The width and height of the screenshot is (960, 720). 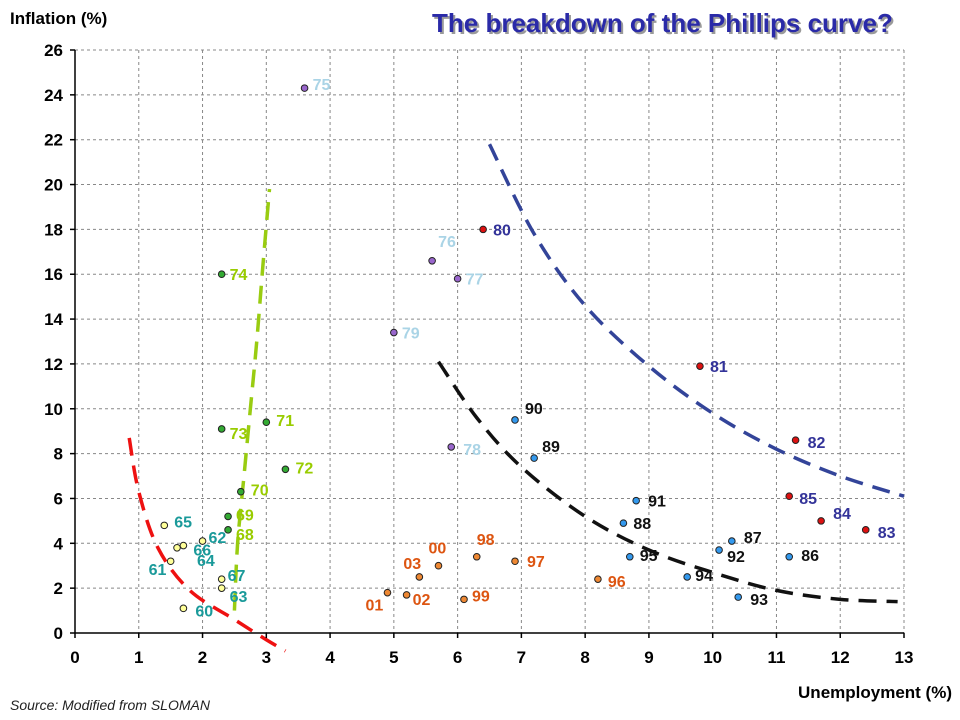 What do you see at coordinates (204, 611) in the screenshot?
I see `point-label-60: 60` at bounding box center [204, 611].